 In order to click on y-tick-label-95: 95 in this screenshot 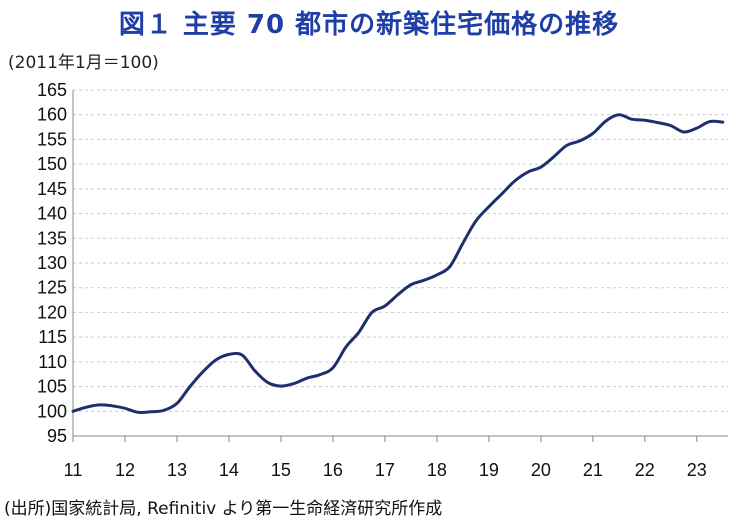, I will do `click(57, 436)`.